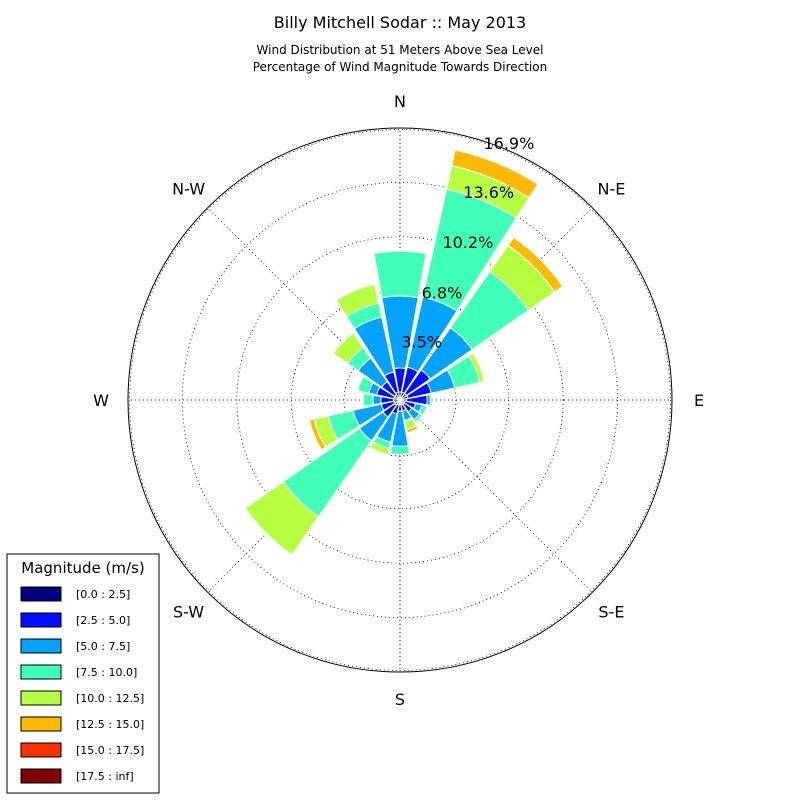 Image resolution: width=800 pixels, height=800 pixels. I want to click on direction-label-s-e: S-E, so click(611, 611).